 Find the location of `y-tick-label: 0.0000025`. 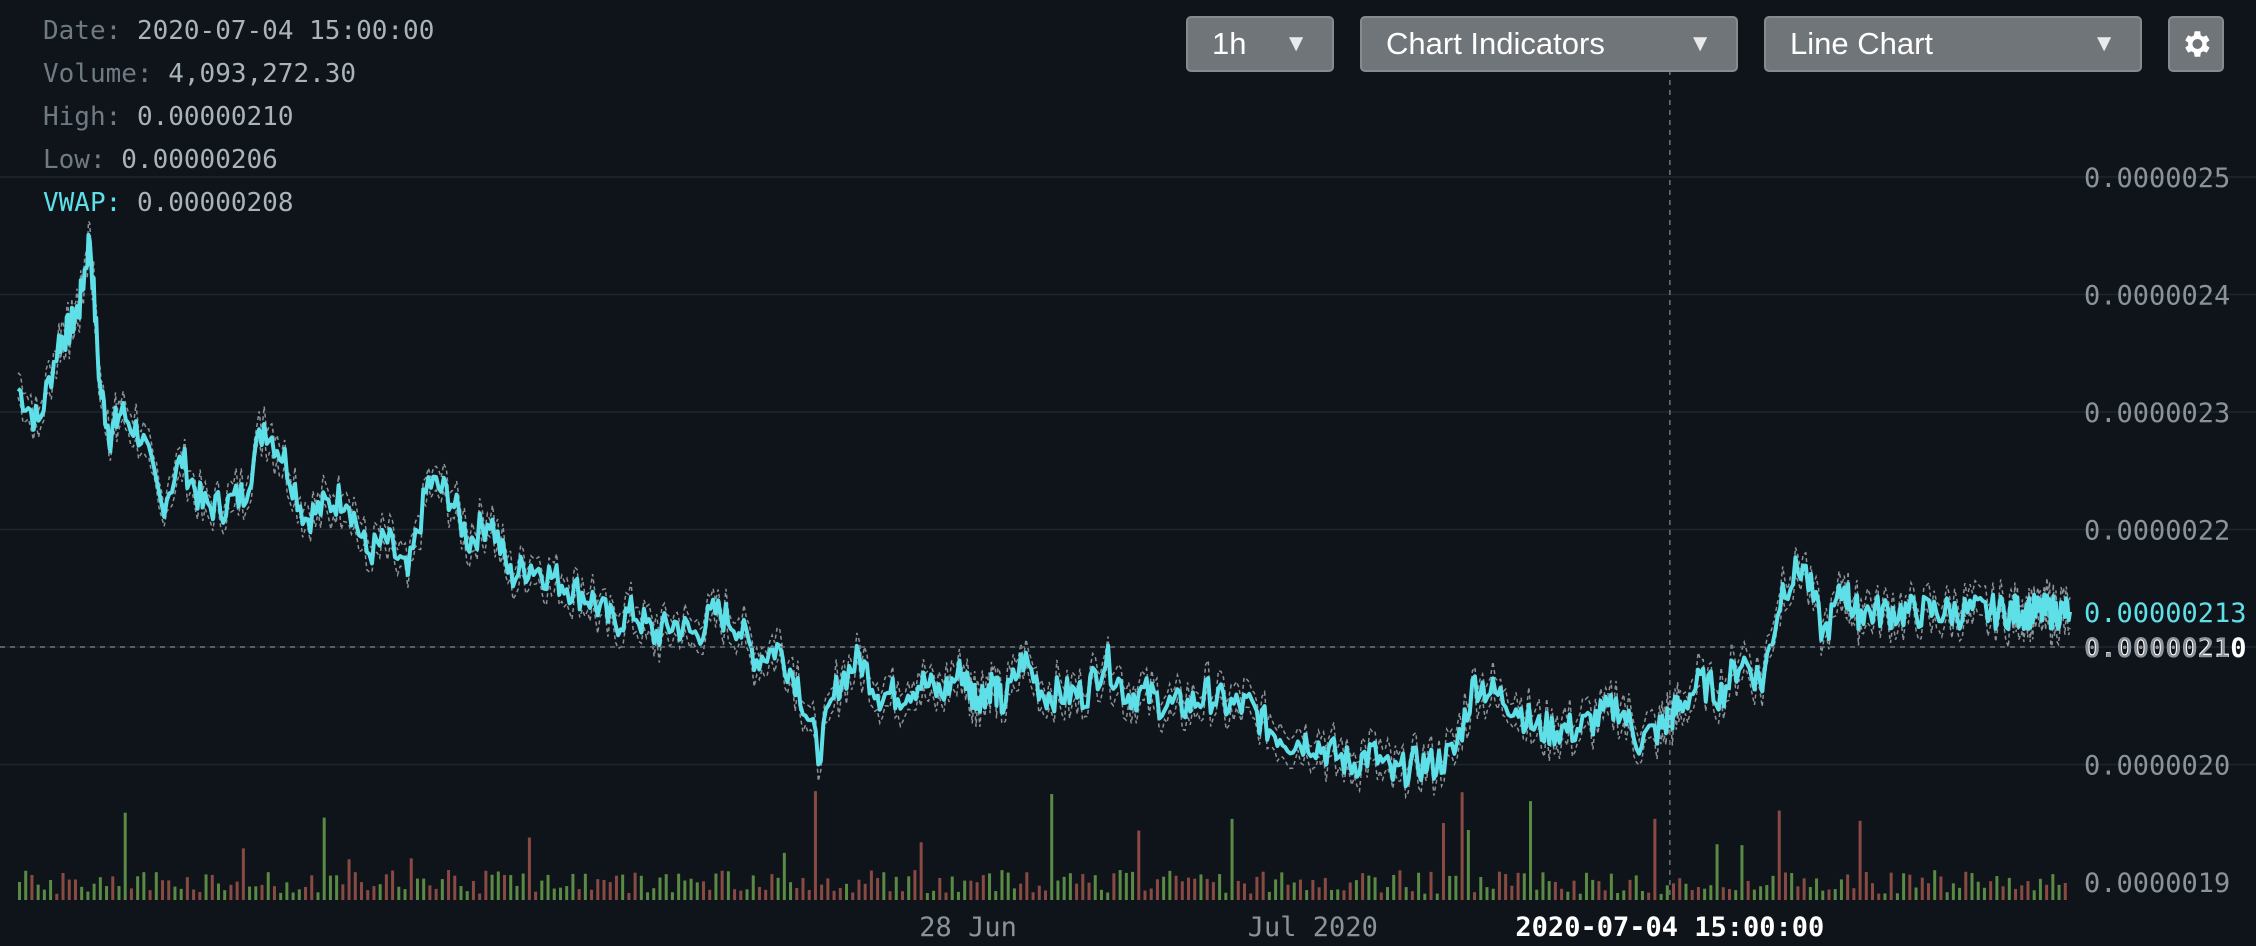

y-tick-label: 0.0000025 is located at coordinates (2157, 178).